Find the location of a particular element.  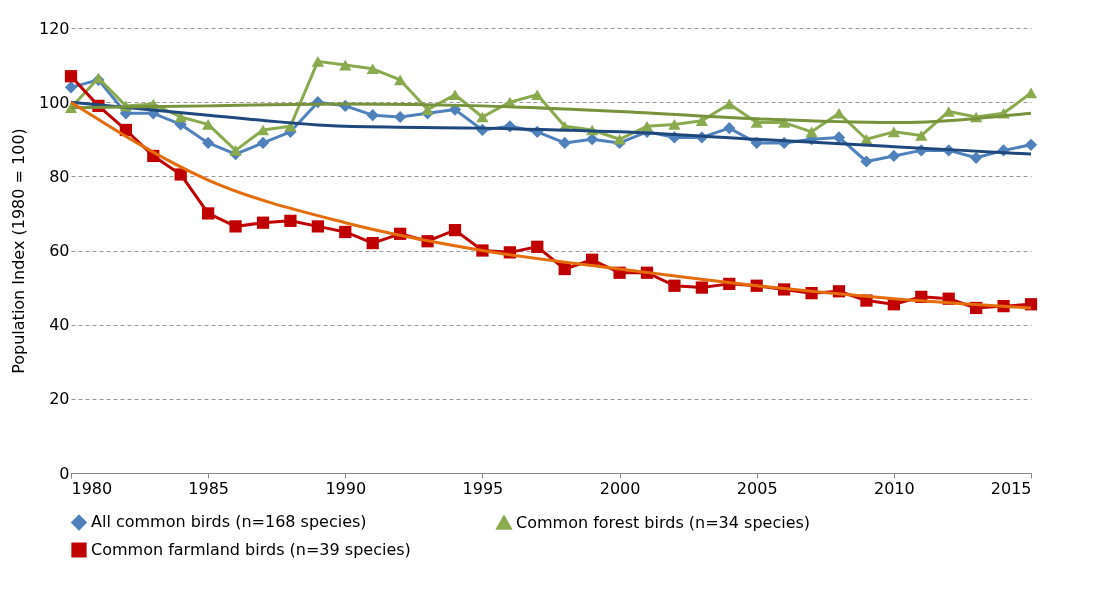

x-tick-label: 1980 is located at coordinates (92, 488).